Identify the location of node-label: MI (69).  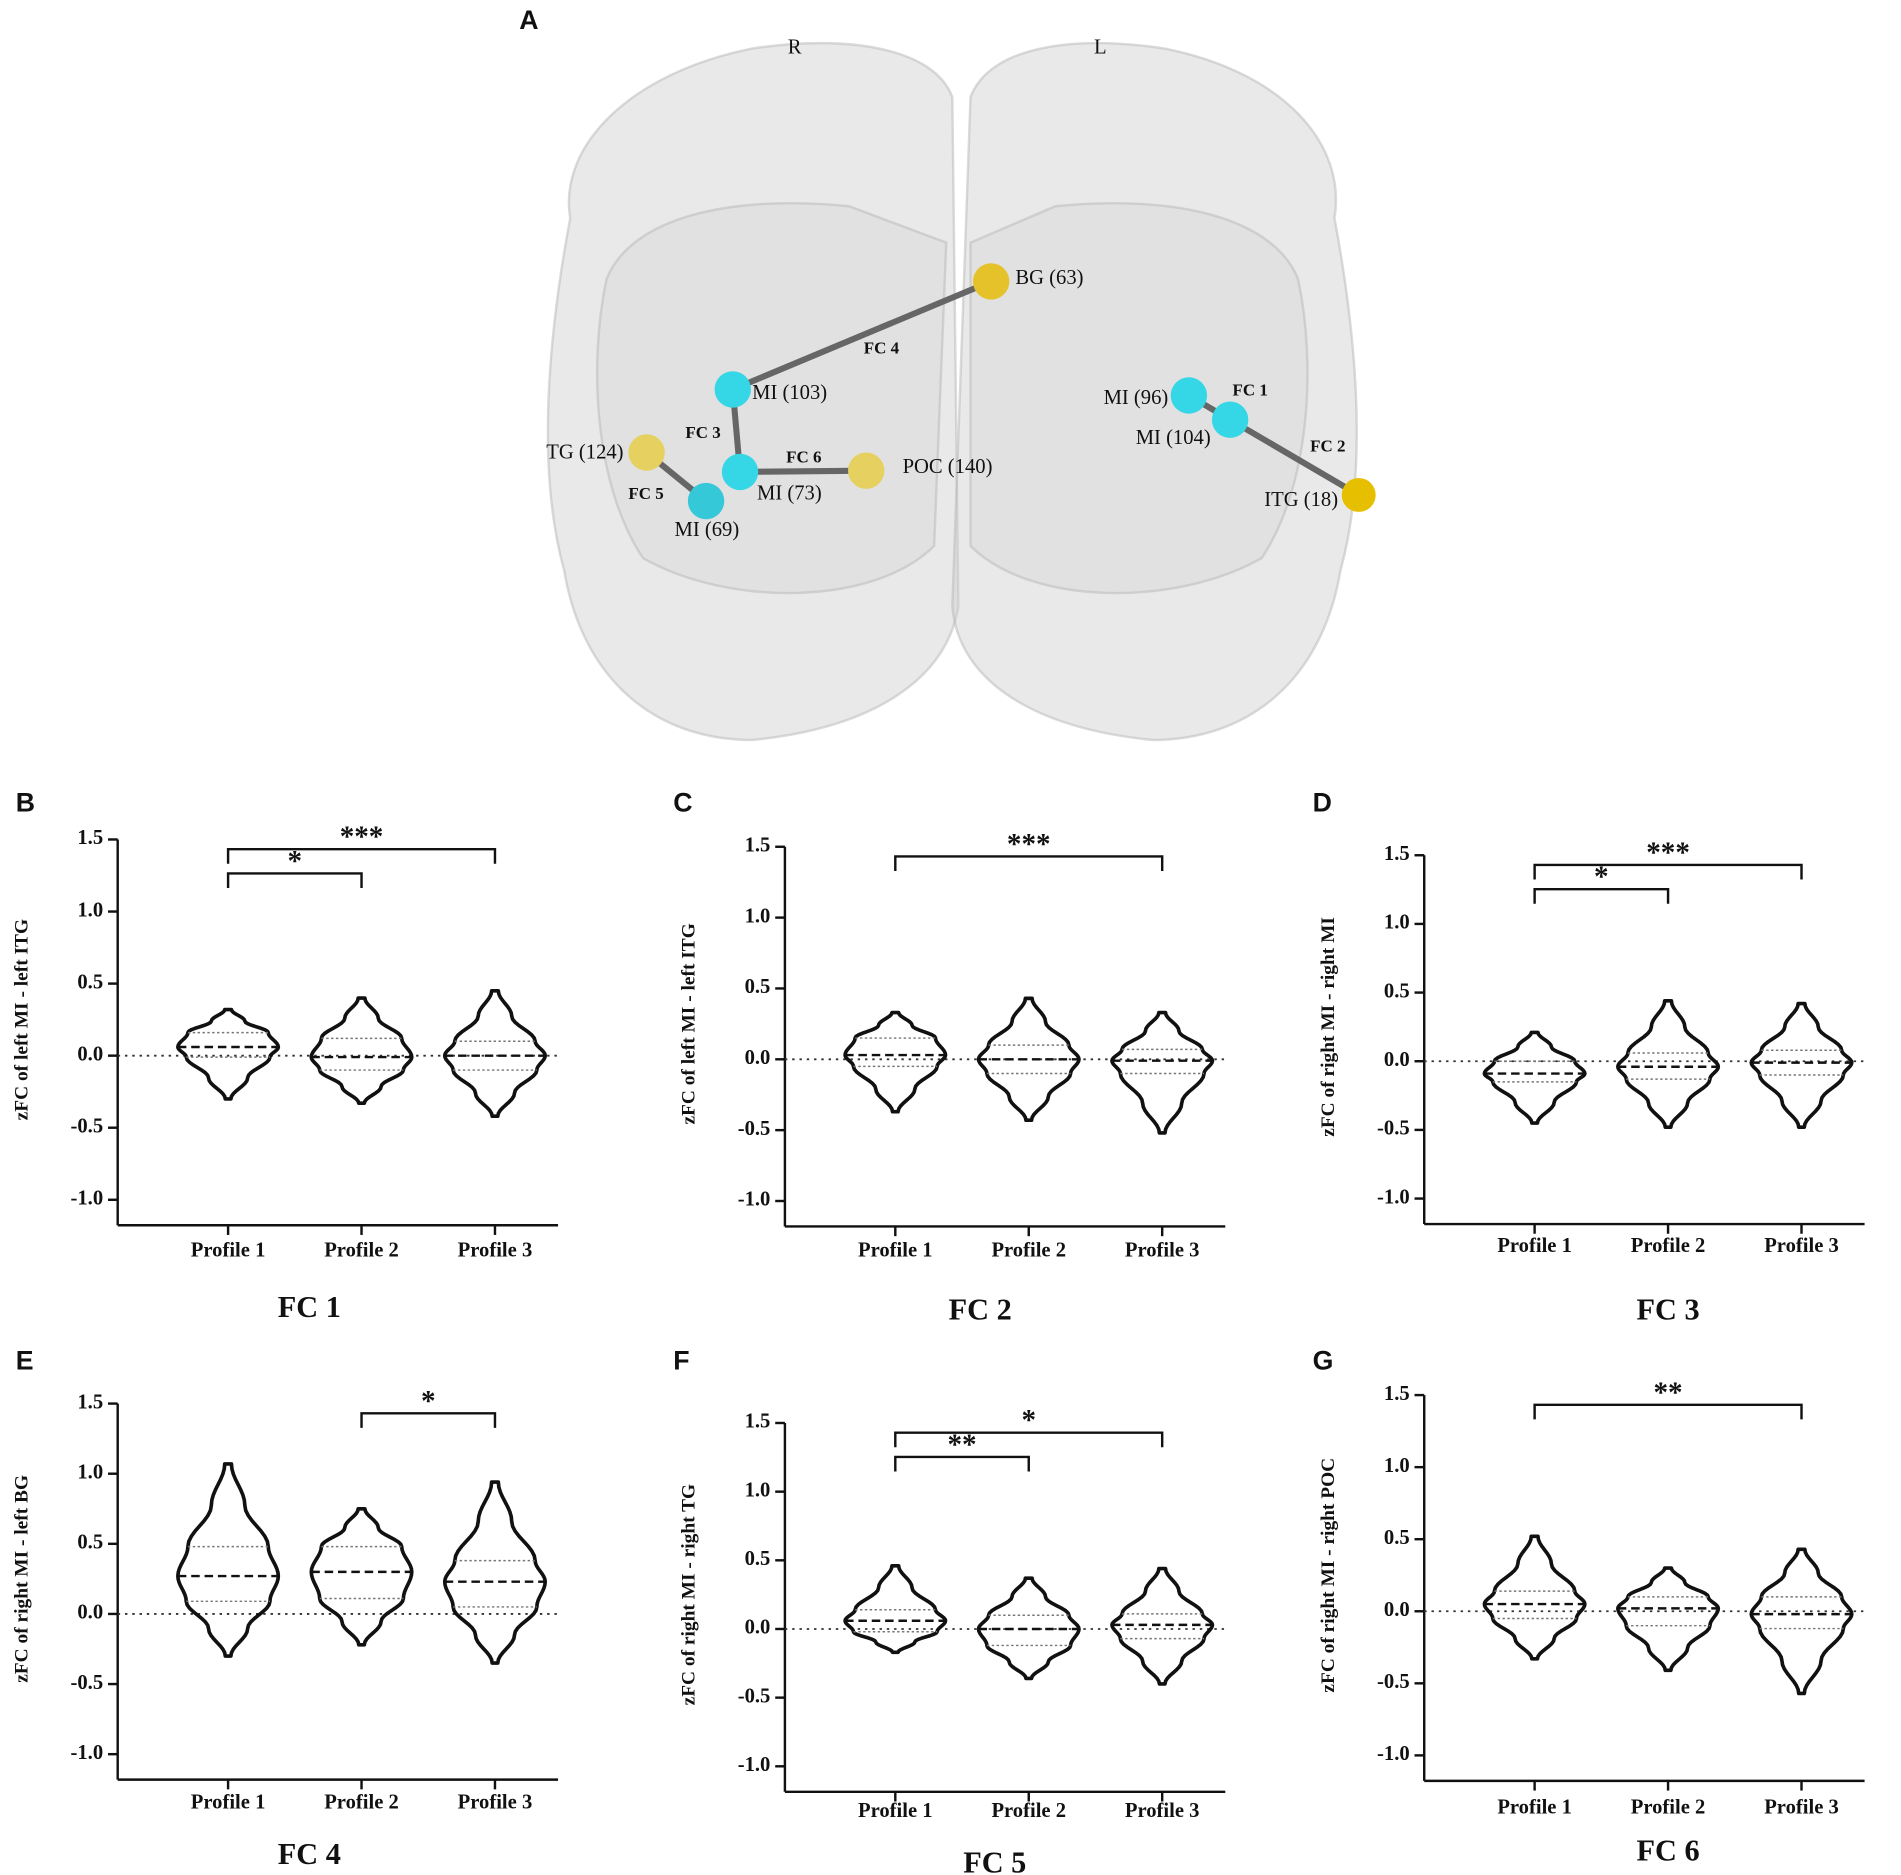
(707, 530).